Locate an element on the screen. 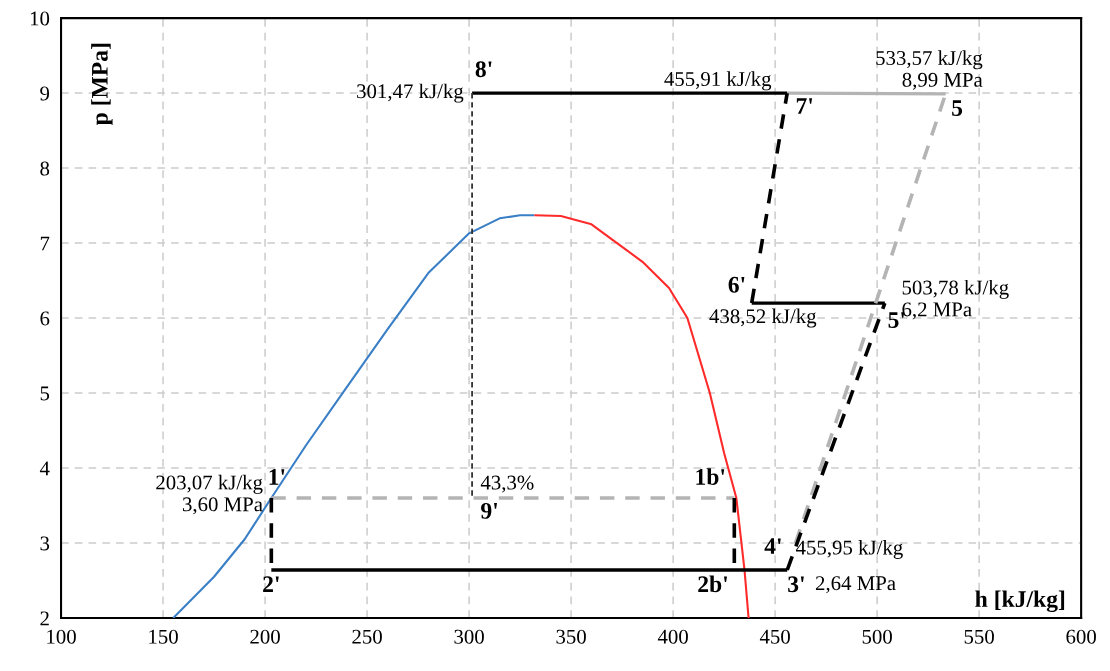 The height and width of the screenshot is (671, 1110). annotation: 301,47 kJ/kg is located at coordinates (410, 93).